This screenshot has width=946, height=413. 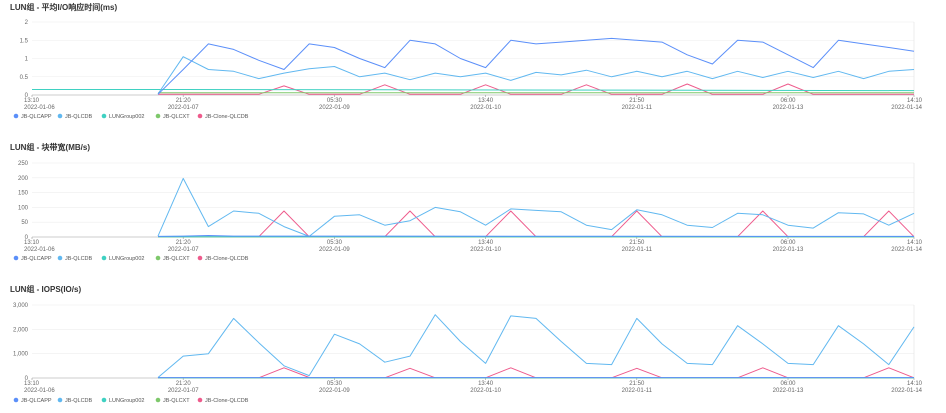 What do you see at coordinates (23, 208) in the screenshot?
I see `y-tick-label: 100` at bounding box center [23, 208].